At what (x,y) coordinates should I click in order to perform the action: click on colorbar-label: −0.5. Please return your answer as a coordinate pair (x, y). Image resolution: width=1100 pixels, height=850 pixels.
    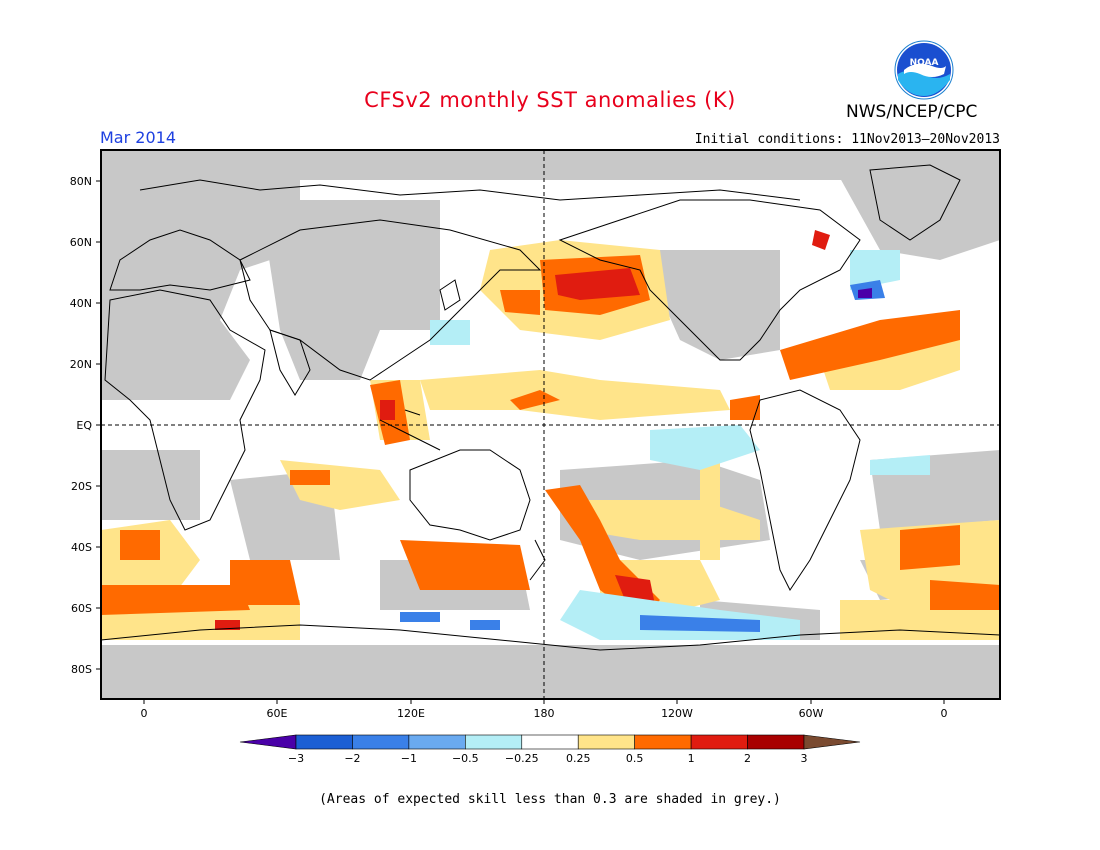
    Looking at the image, I should click on (465, 758).